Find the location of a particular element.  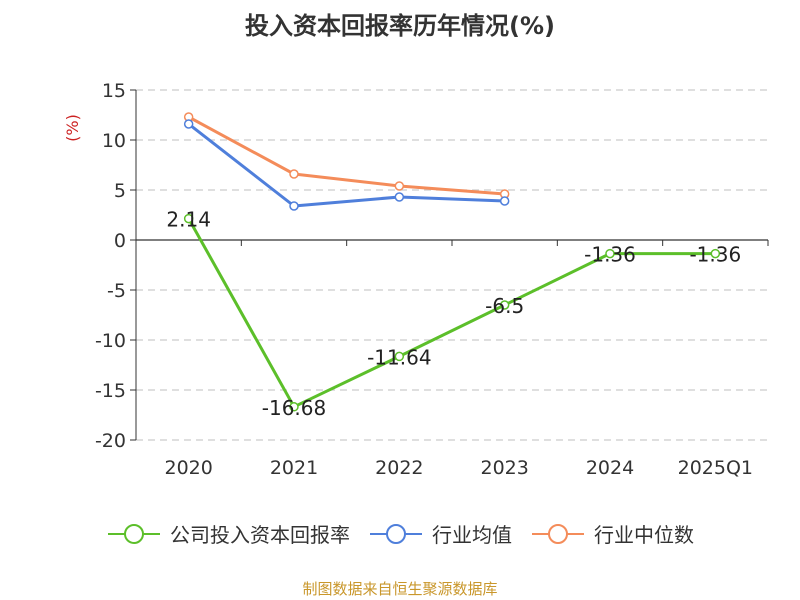

y-tick-label: 5 is located at coordinates (120, 191).